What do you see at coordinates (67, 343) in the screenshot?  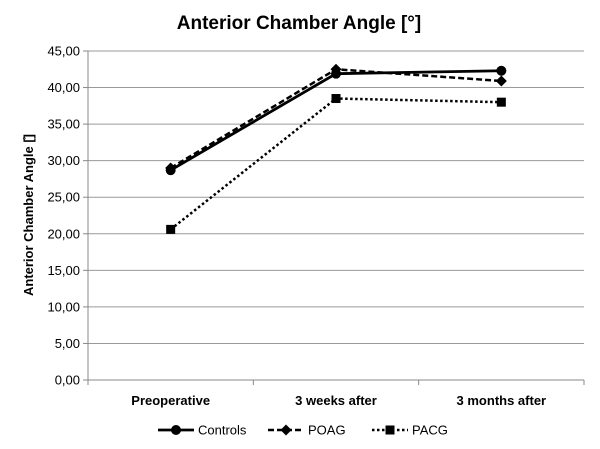 I see `y-tick-label: 5,00` at bounding box center [67, 343].